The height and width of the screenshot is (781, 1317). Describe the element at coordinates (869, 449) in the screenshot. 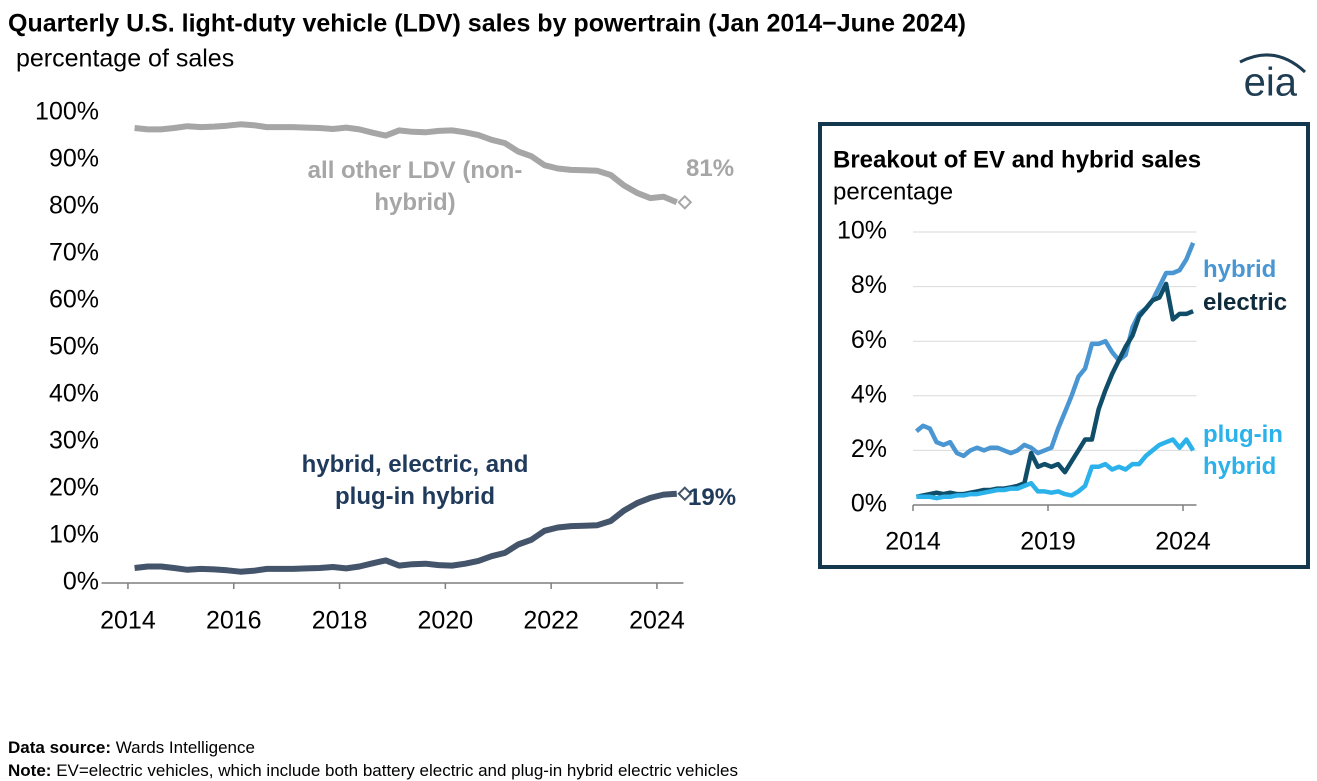

I see `y-tick-label: 2%` at that location.